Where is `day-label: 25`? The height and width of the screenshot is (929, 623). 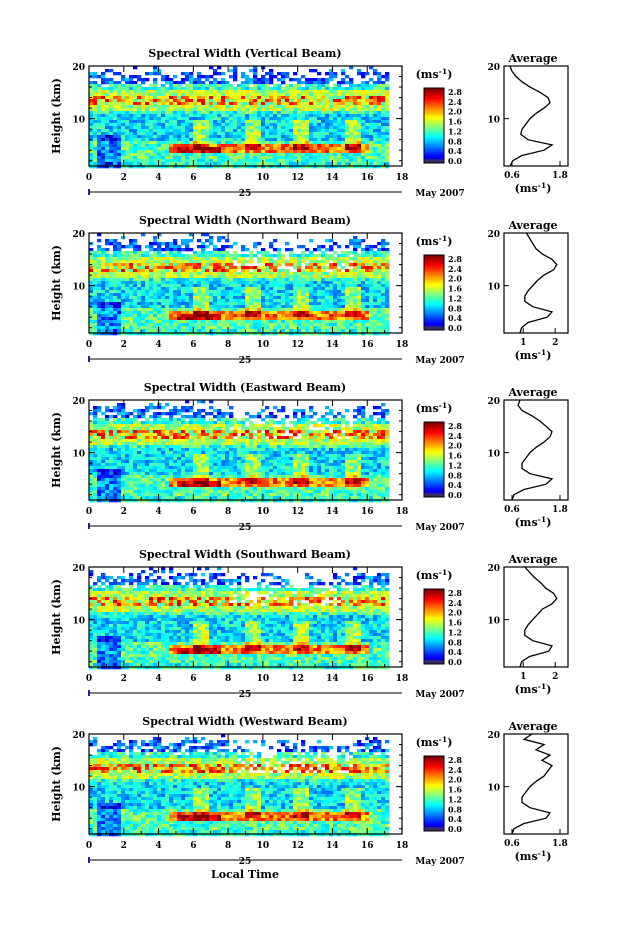
day-label: 25 is located at coordinates (245, 361).